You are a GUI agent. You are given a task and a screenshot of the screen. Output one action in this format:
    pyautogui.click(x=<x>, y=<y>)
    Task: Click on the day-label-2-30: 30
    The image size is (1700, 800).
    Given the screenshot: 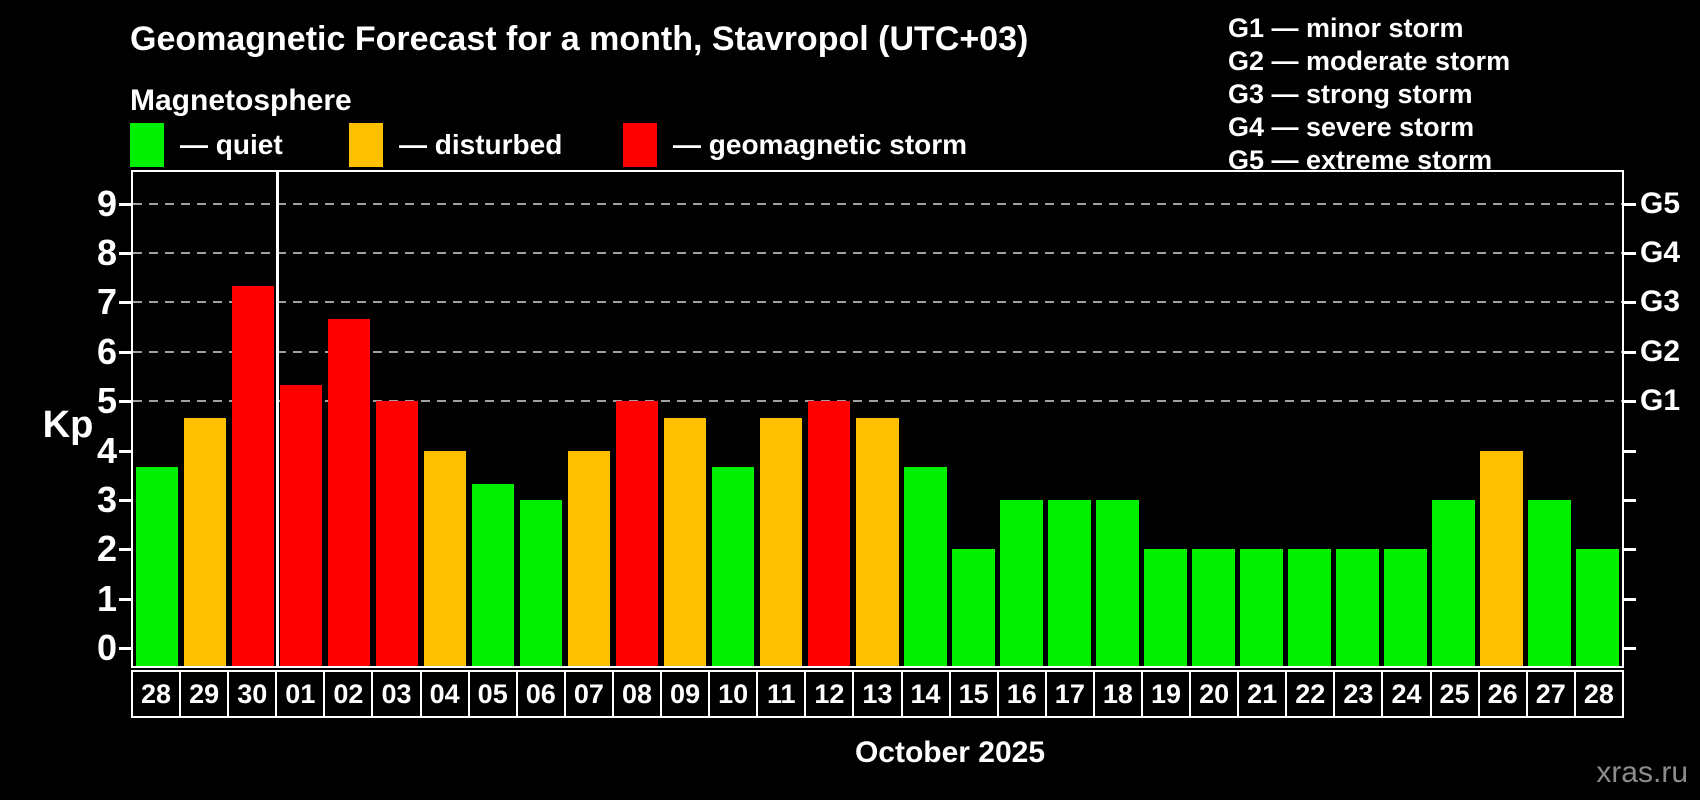 What is the action you would take?
    pyautogui.click(x=253, y=694)
    